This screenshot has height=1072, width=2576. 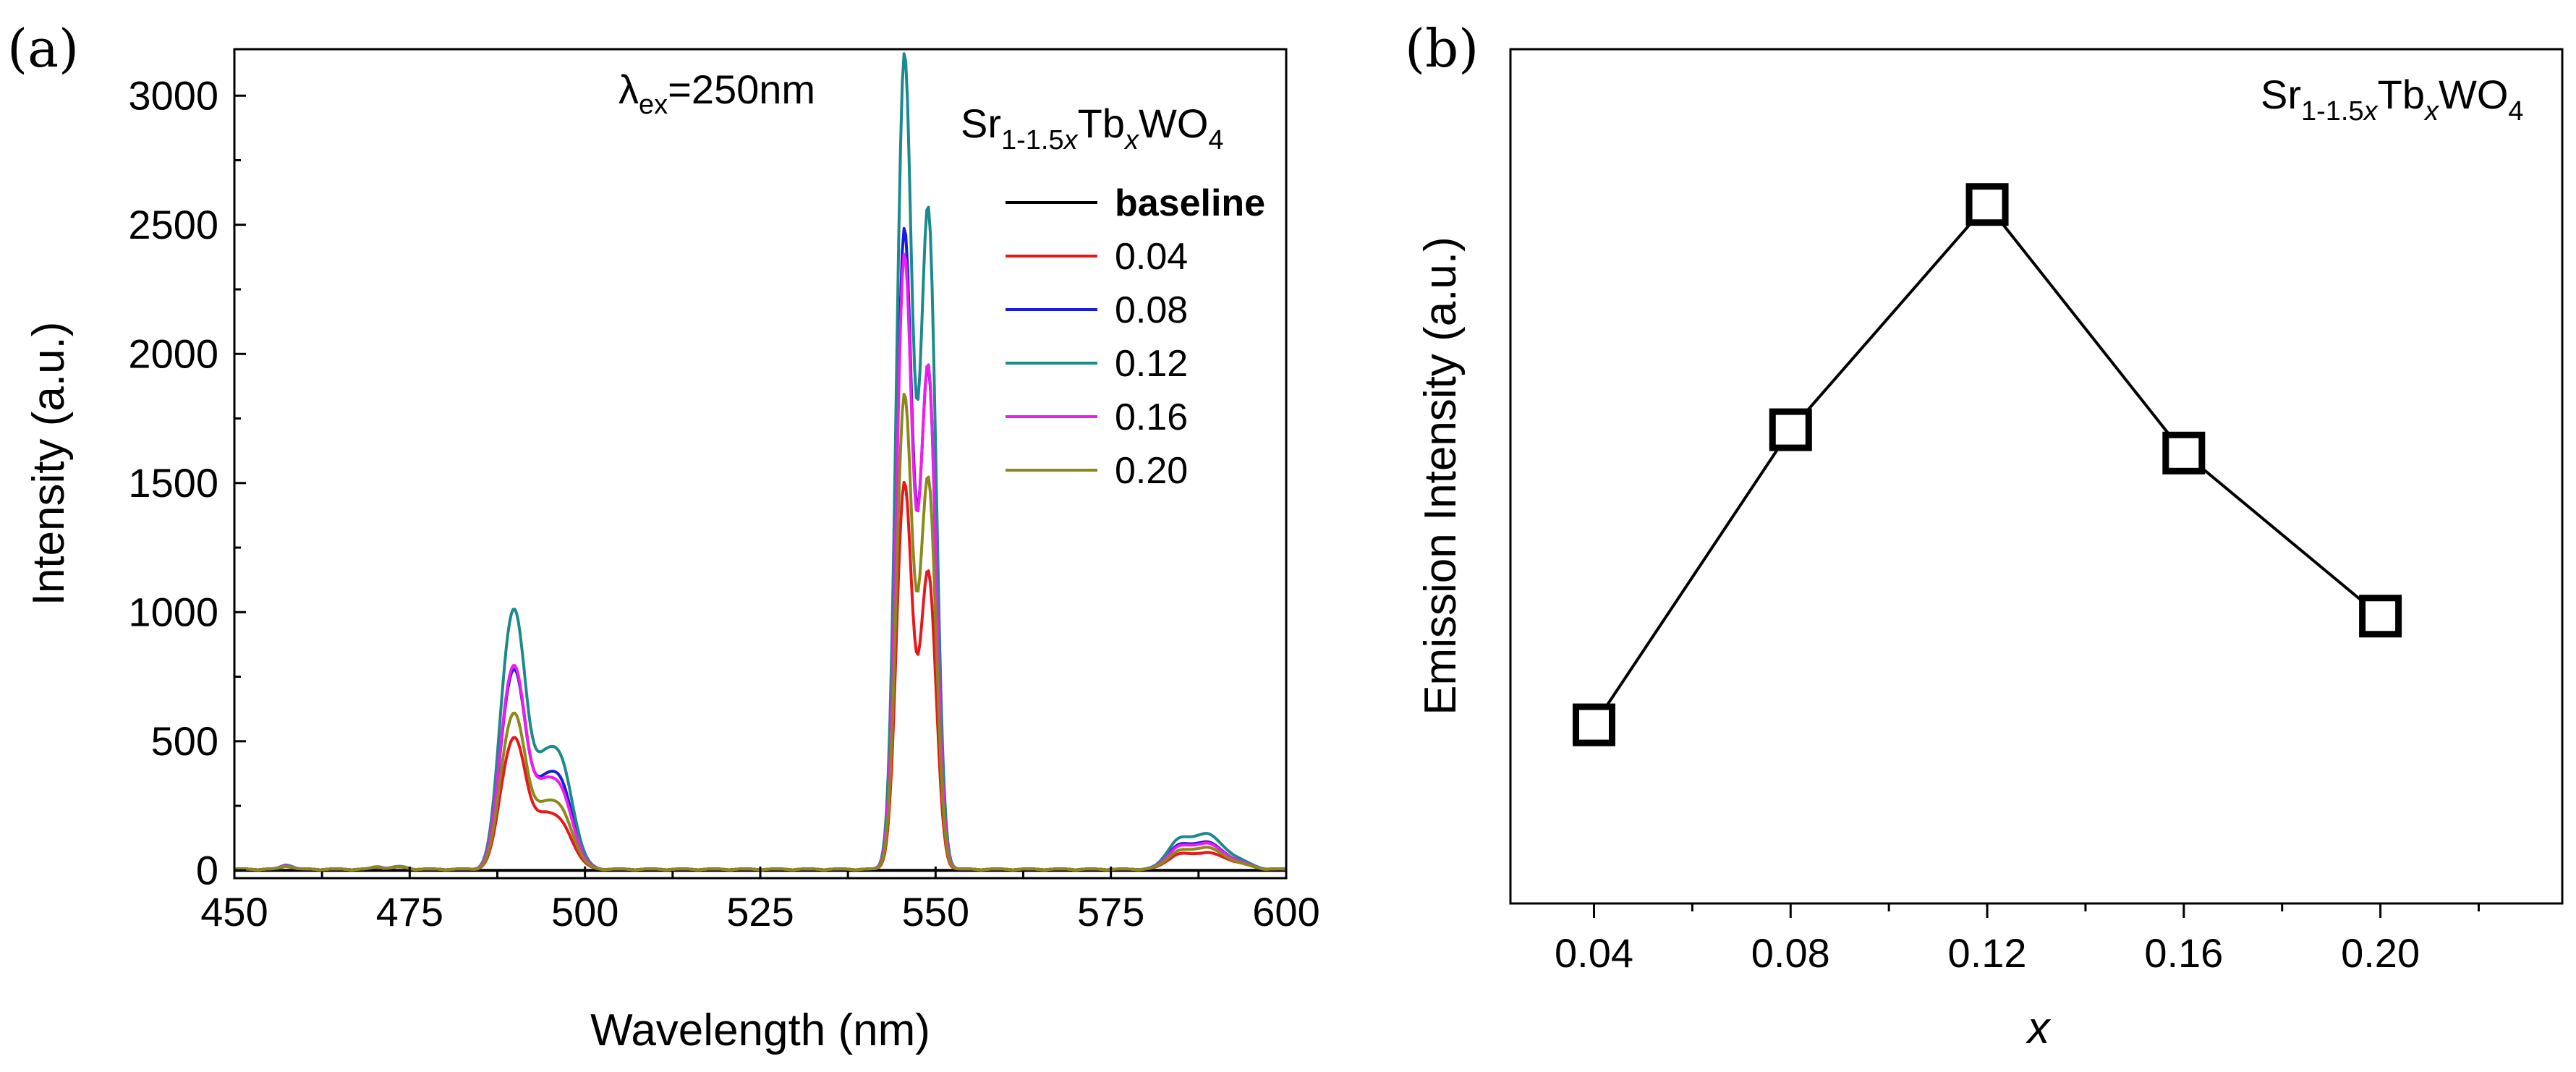 What do you see at coordinates (760, 1030) in the screenshot?
I see `x-axis-title-a: Wavelength (nm)` at bounding box center [760, 1030].